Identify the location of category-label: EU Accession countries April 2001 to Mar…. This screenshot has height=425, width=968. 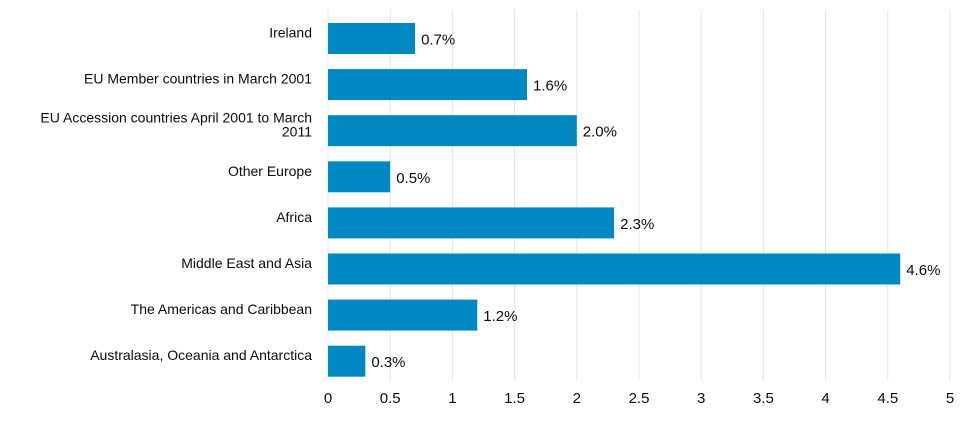
(176, 118).